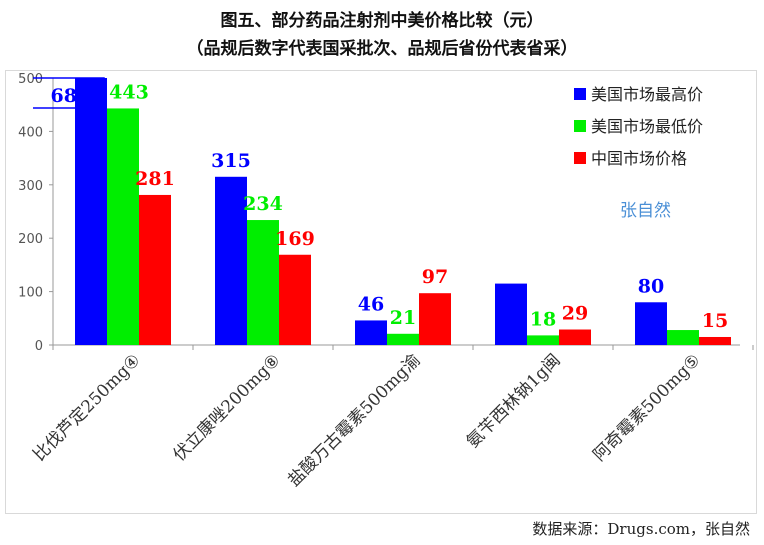  Describe the element at coordinates (155, 179) in the screenshot. I see `data-label: 281` at that location.